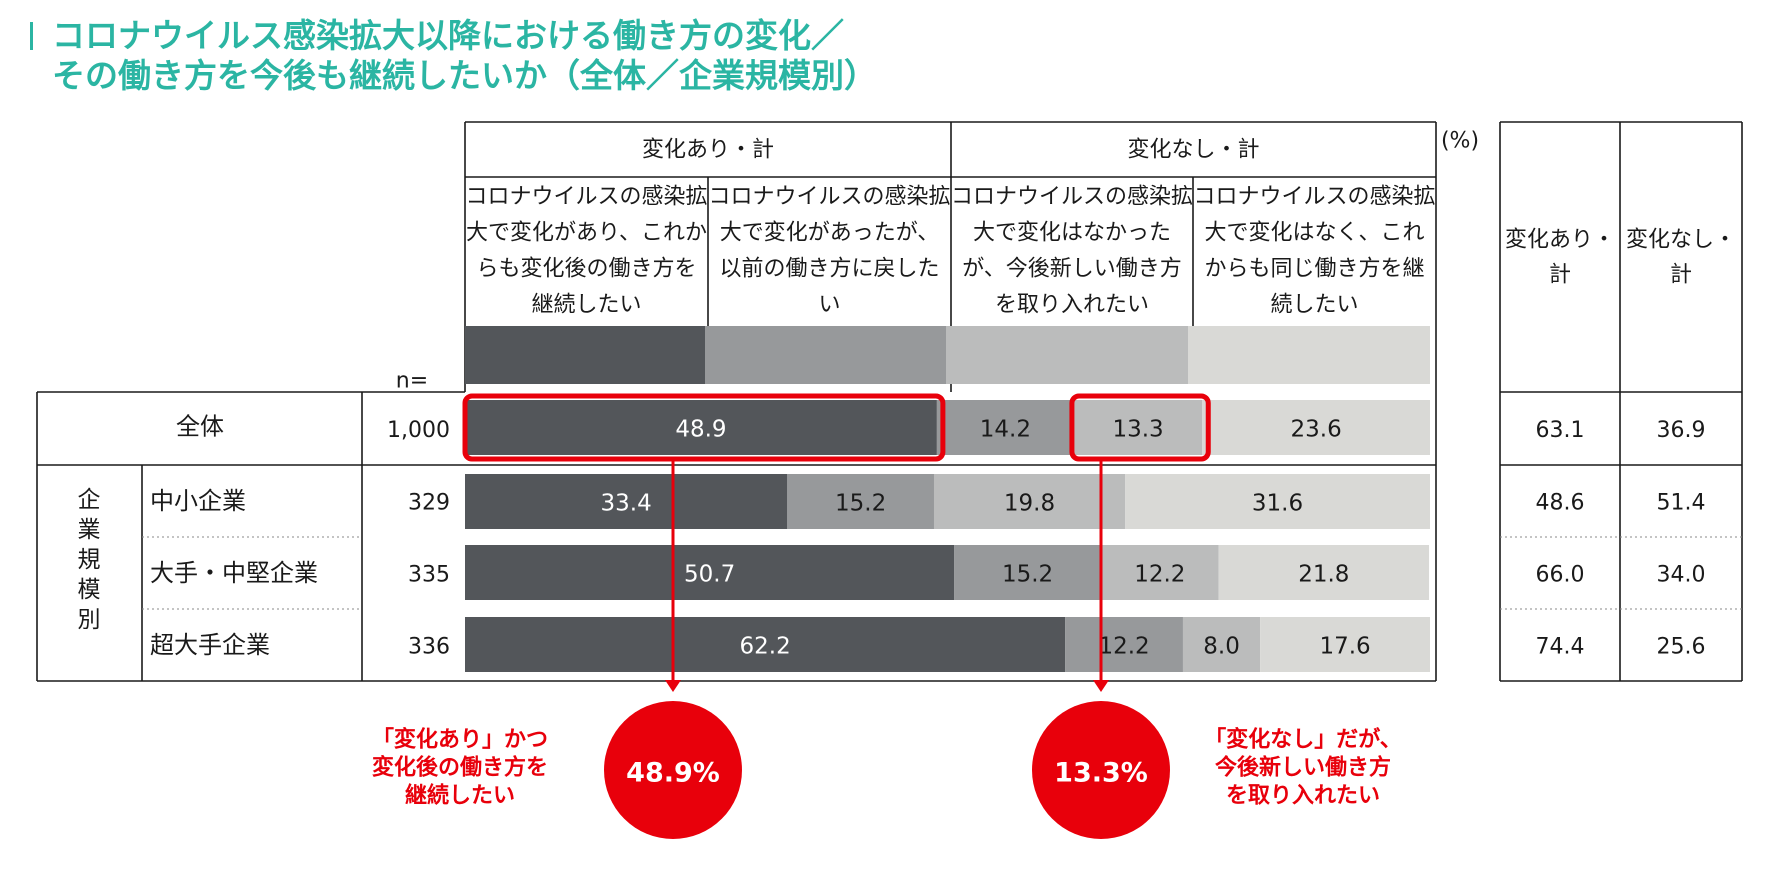  What do you see at coordinates (31, 36) in the screenshot?
I see `title-accent-bar` at bounding box center [31, 36].